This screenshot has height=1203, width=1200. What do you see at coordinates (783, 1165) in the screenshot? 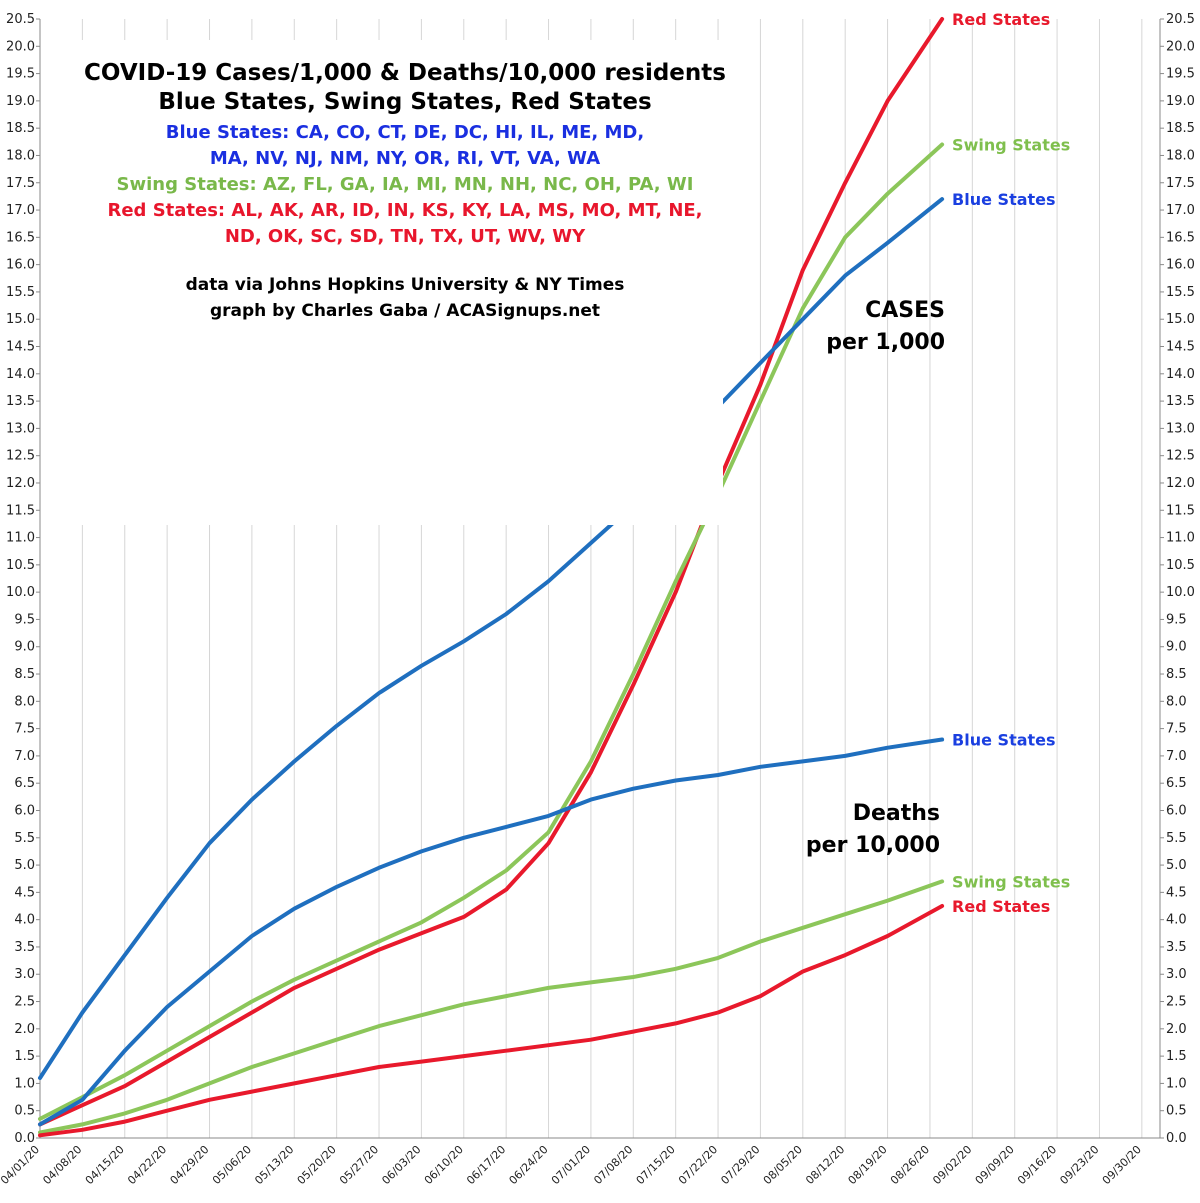
I see `x-tick-label: 08/05/20` at bounding box center [783, 1165].